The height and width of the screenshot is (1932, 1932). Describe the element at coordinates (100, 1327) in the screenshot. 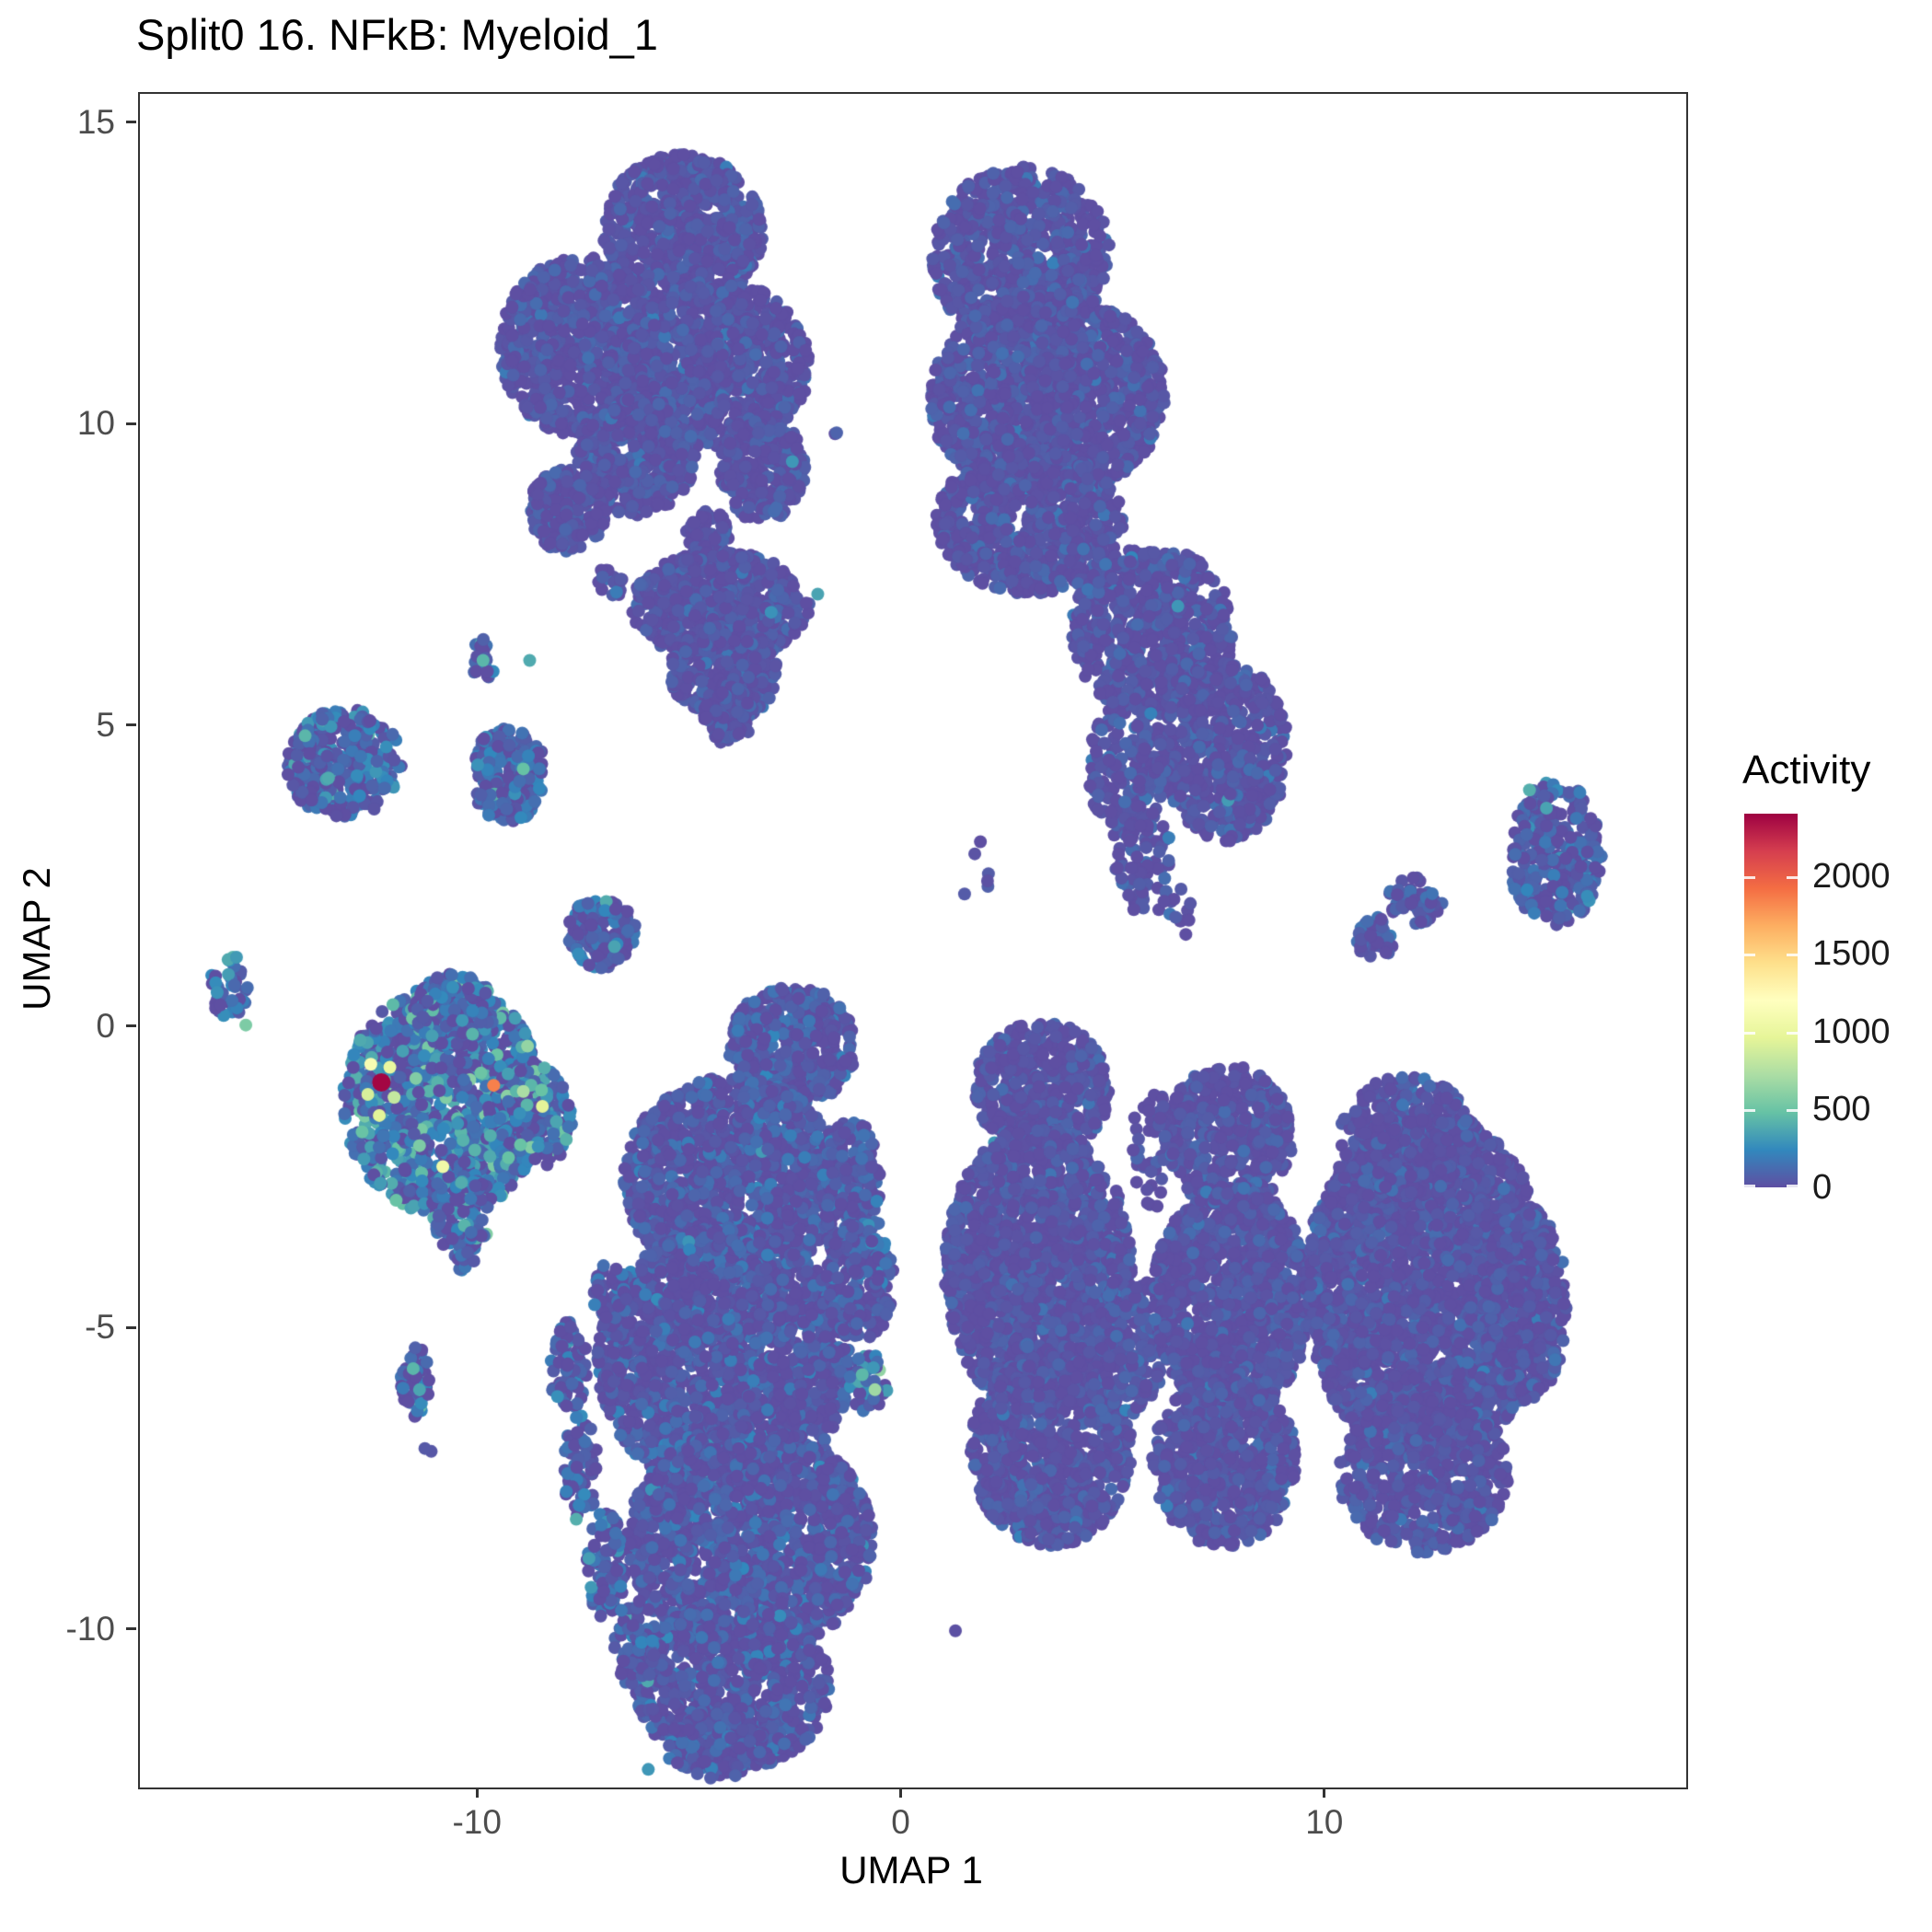

I see `y-tick-label: -5` at that location.